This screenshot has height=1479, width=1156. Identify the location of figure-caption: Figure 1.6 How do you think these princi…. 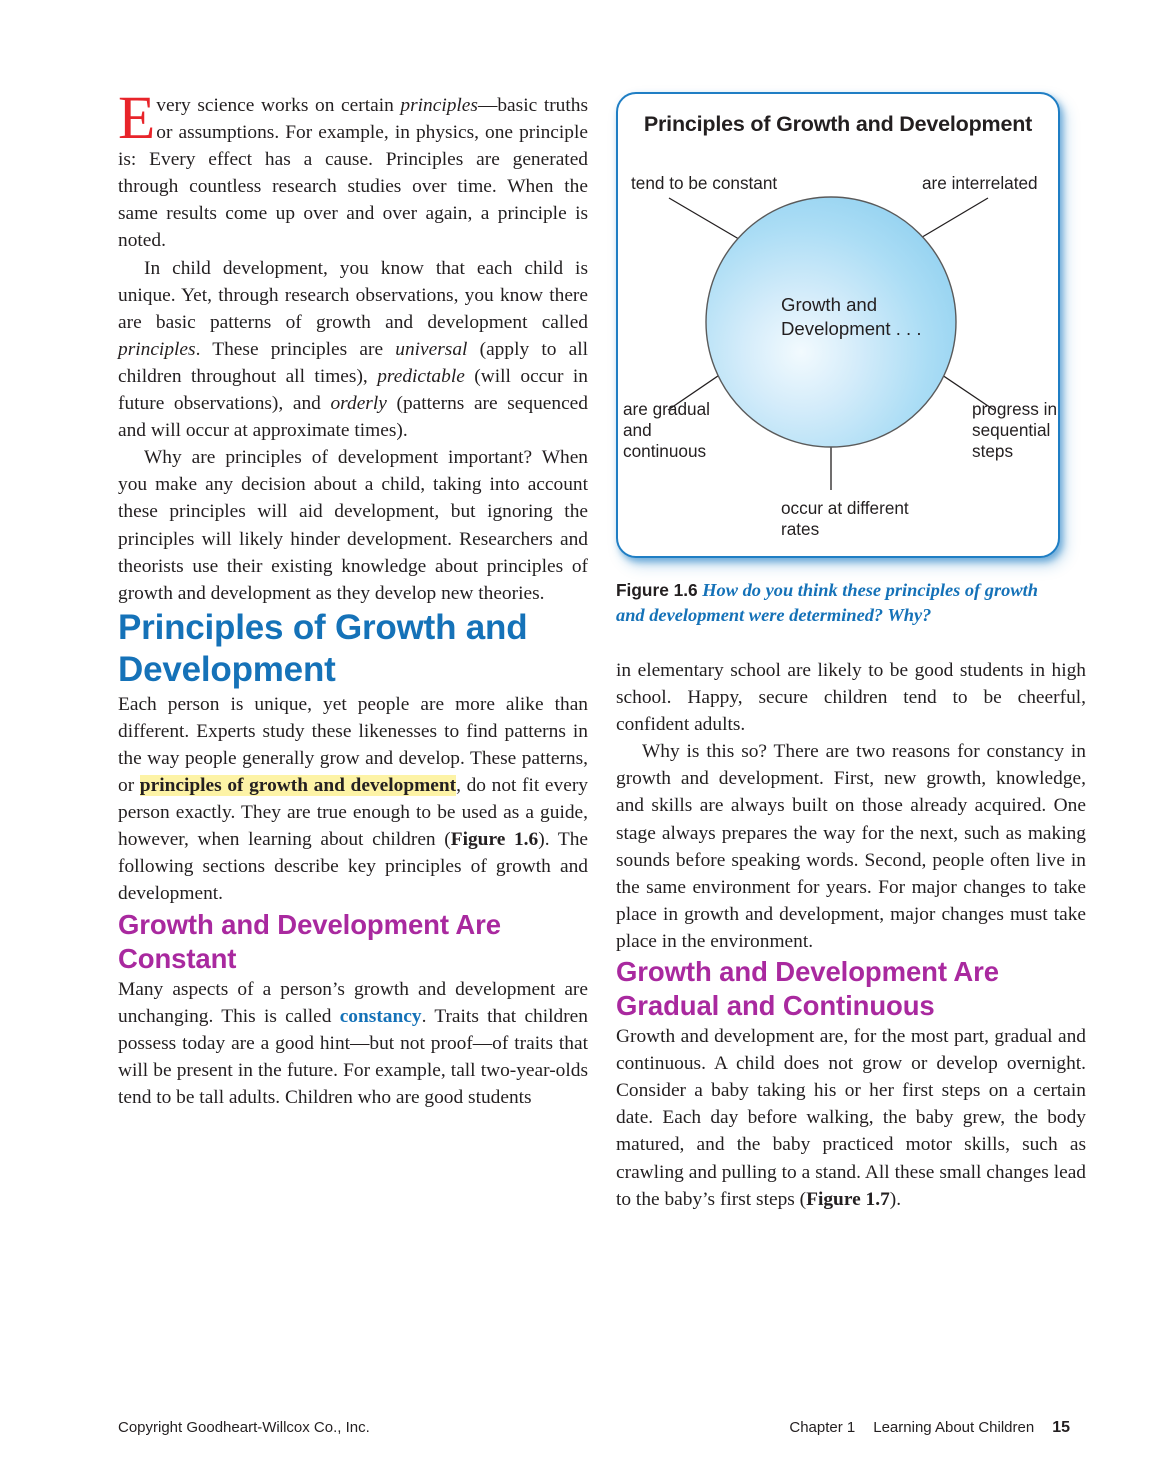
(842, 602).